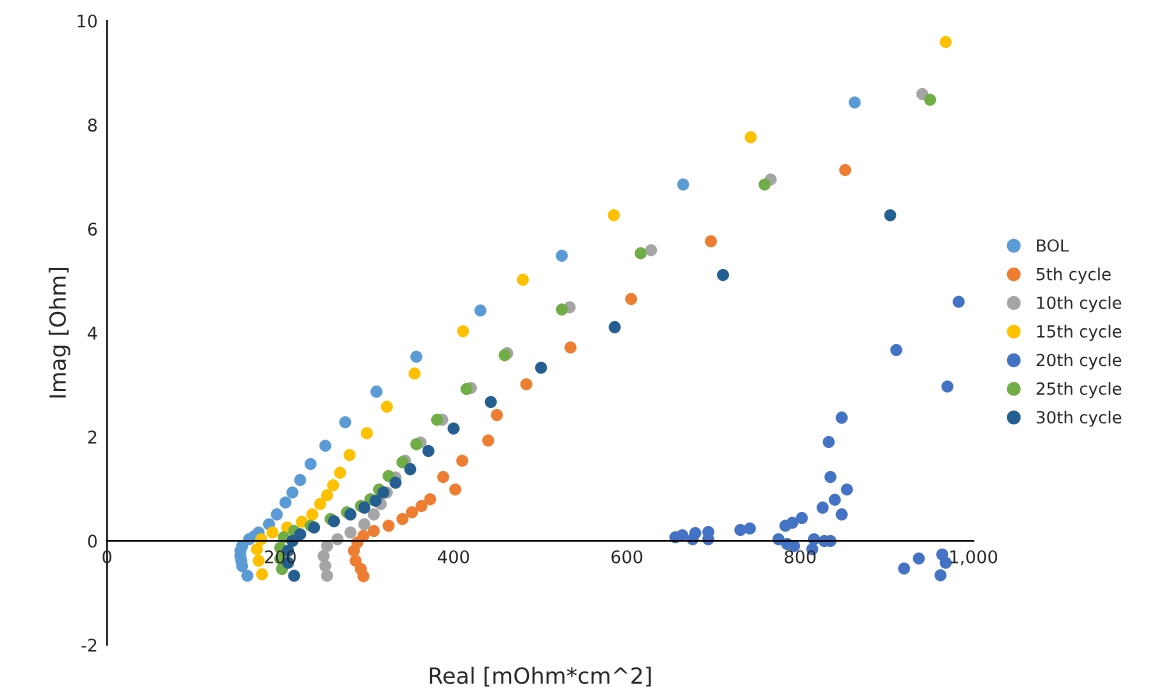 This screenshot has width=1163, height=692. I want to click on x-tick-label: 200, so click(280, 557).